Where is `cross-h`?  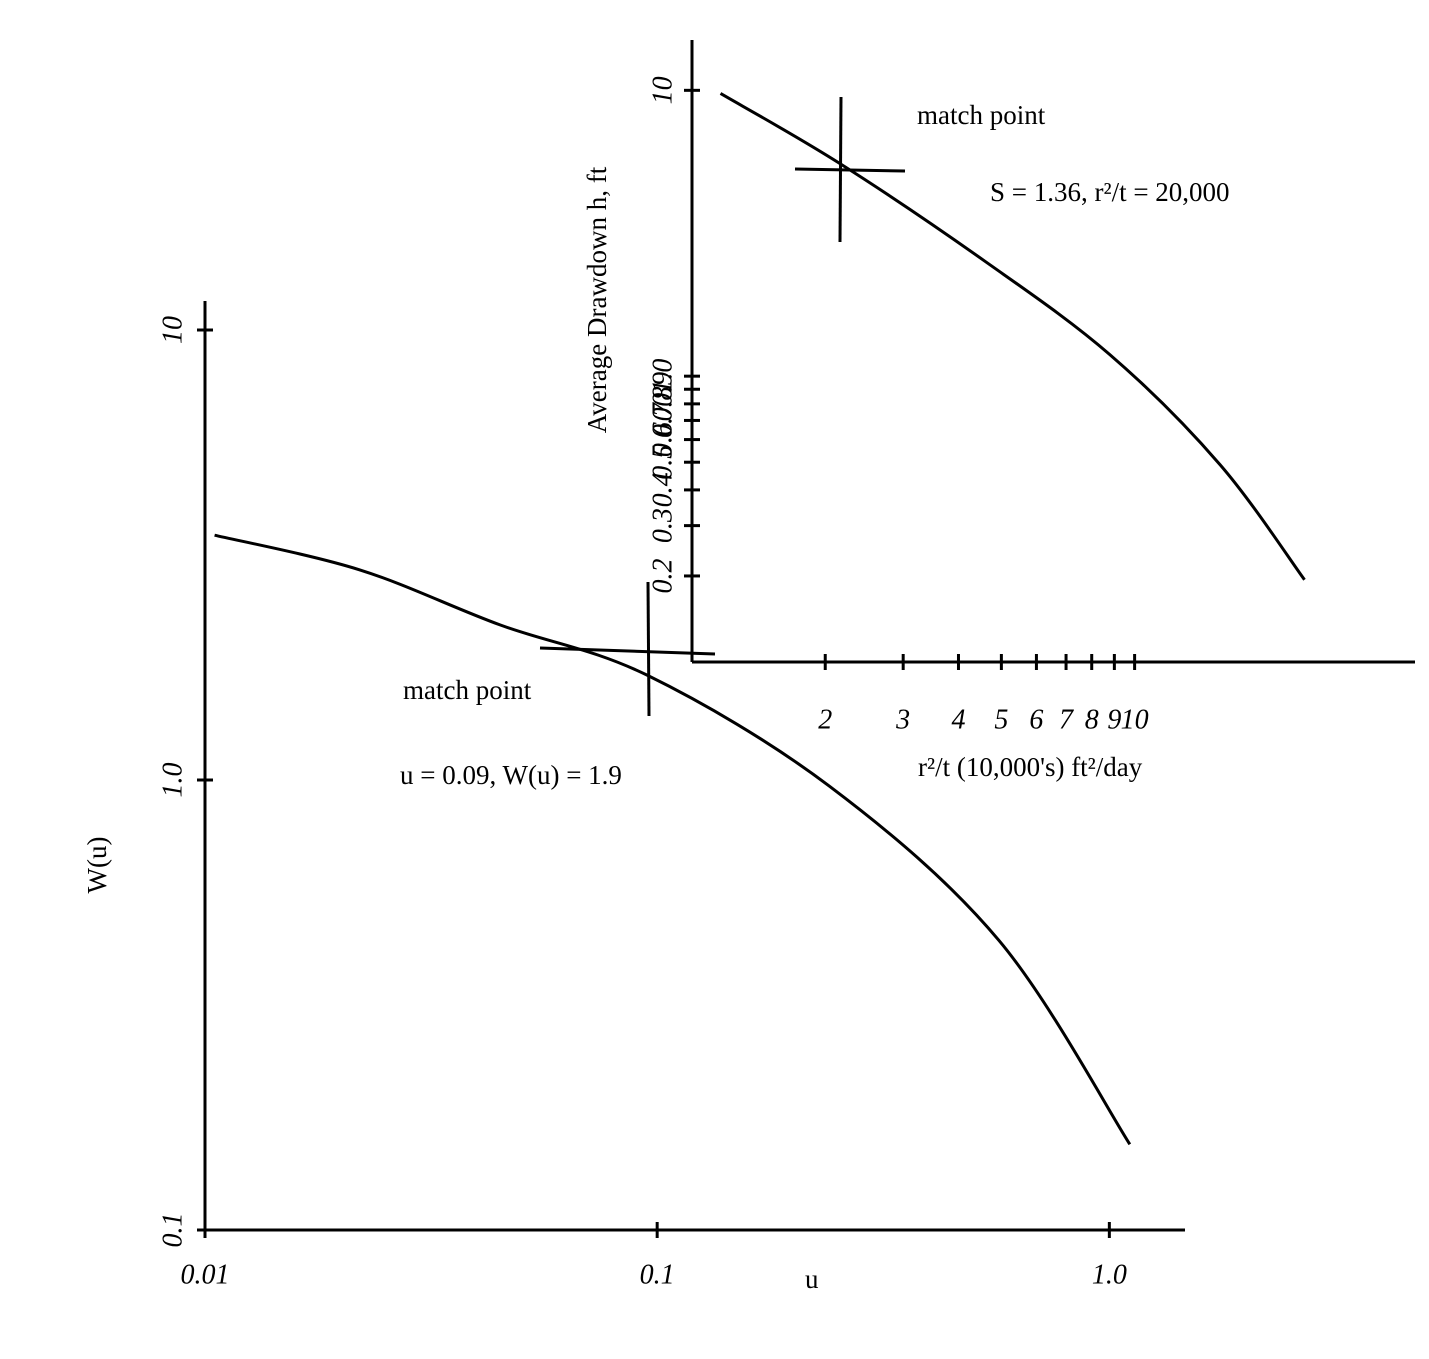
cross-h is located at coordinates (627, 651).